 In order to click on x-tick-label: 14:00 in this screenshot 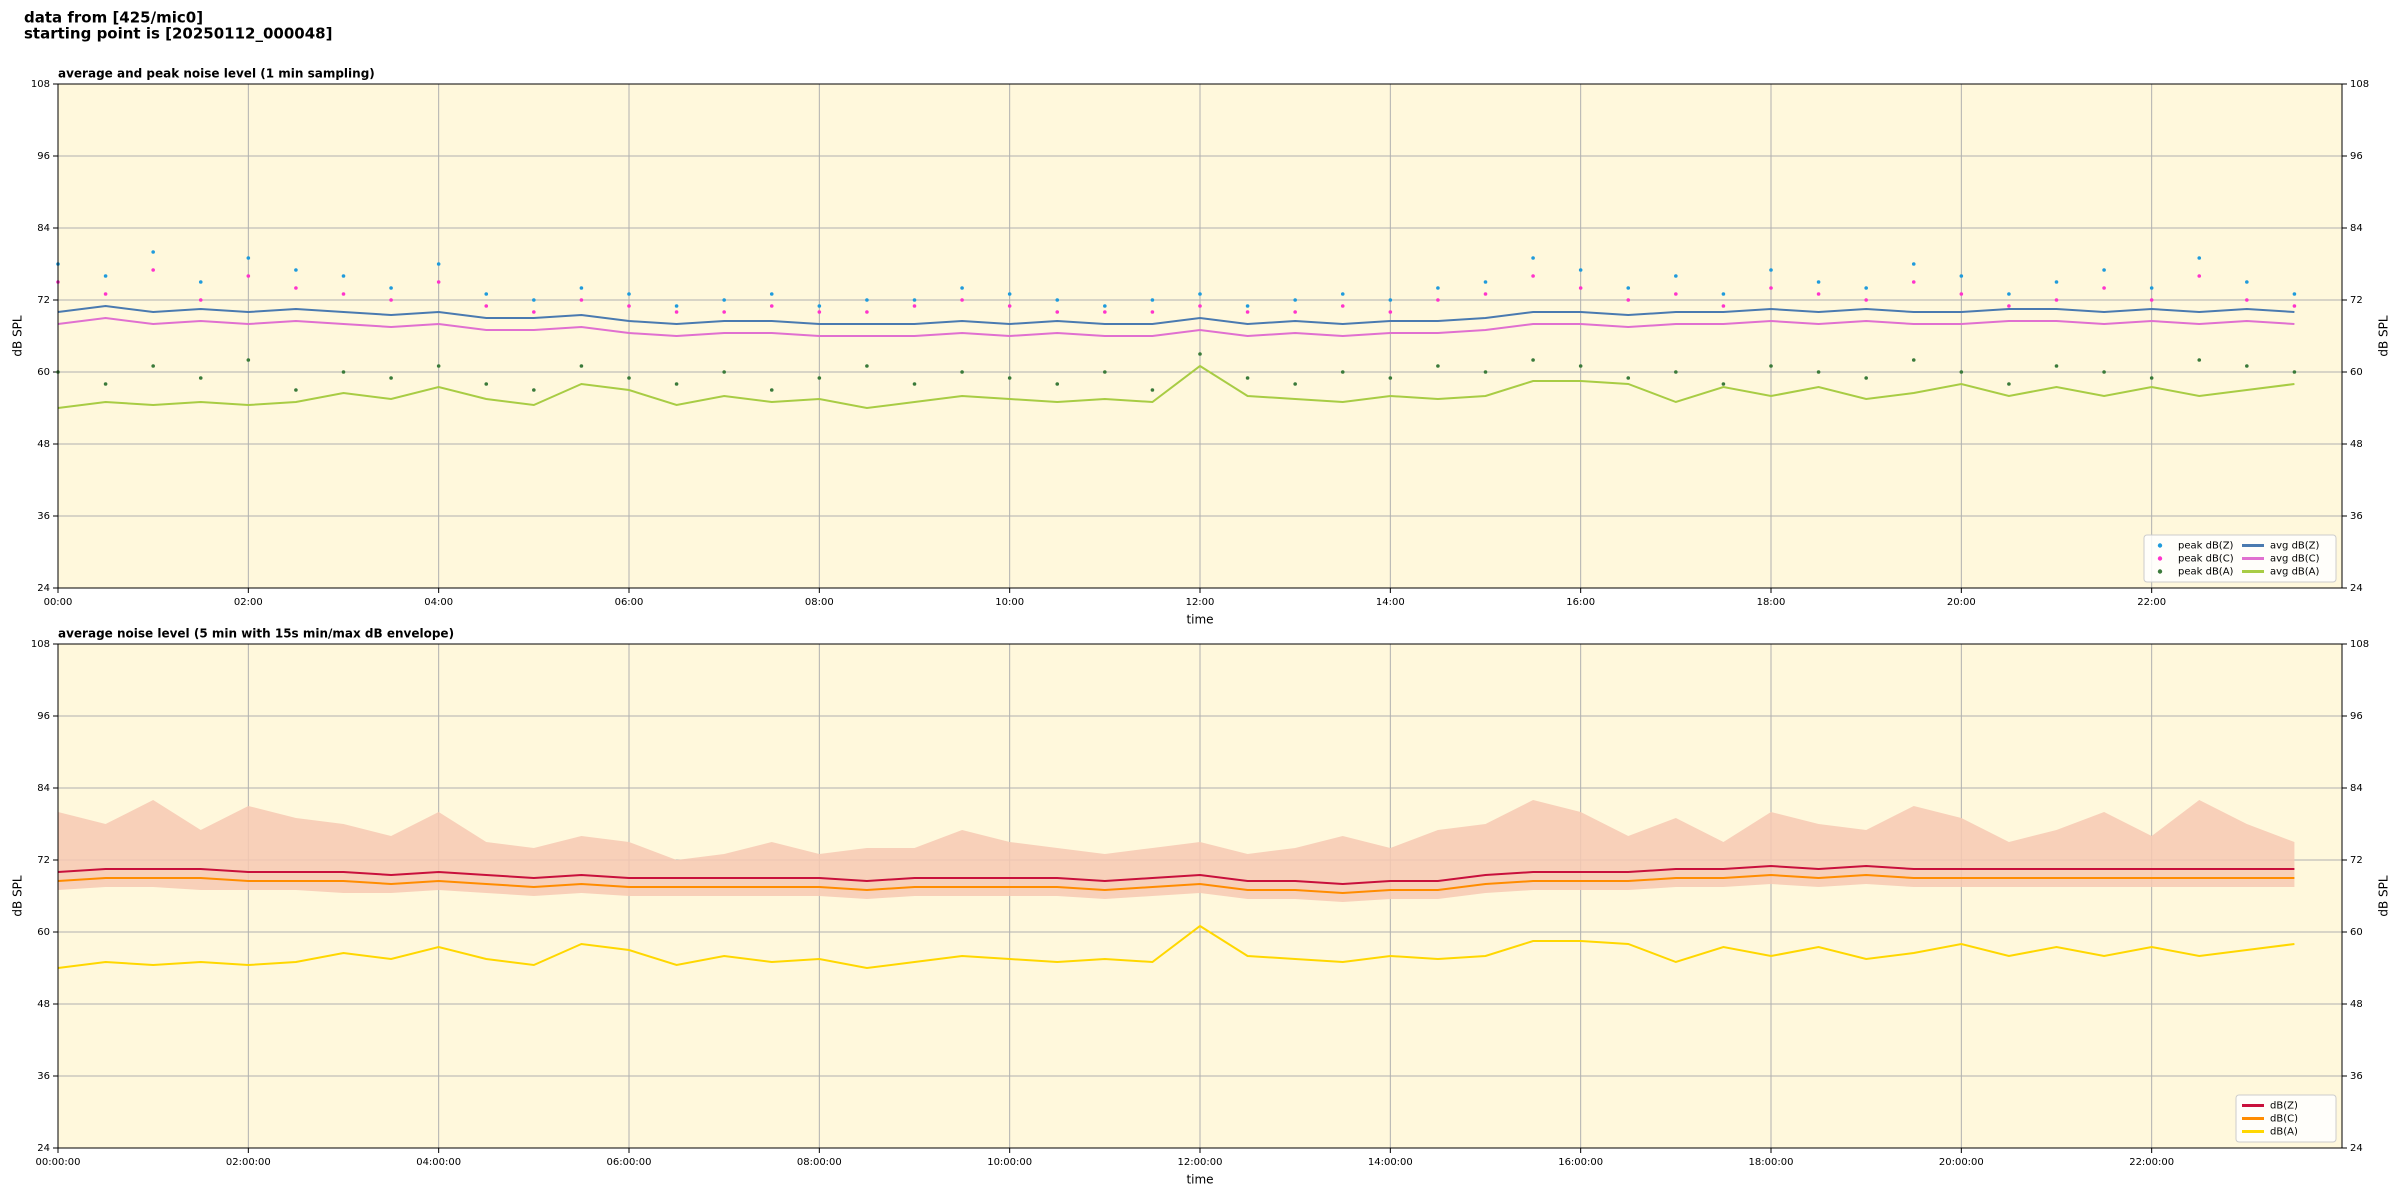, I will do `click(1390, 602)`.